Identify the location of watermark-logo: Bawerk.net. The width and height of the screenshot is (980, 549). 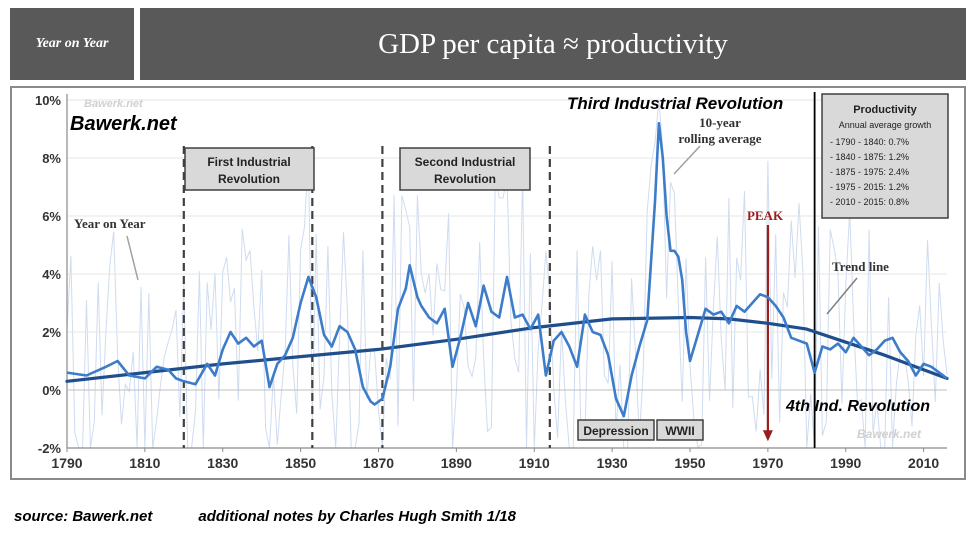
(124, 124).